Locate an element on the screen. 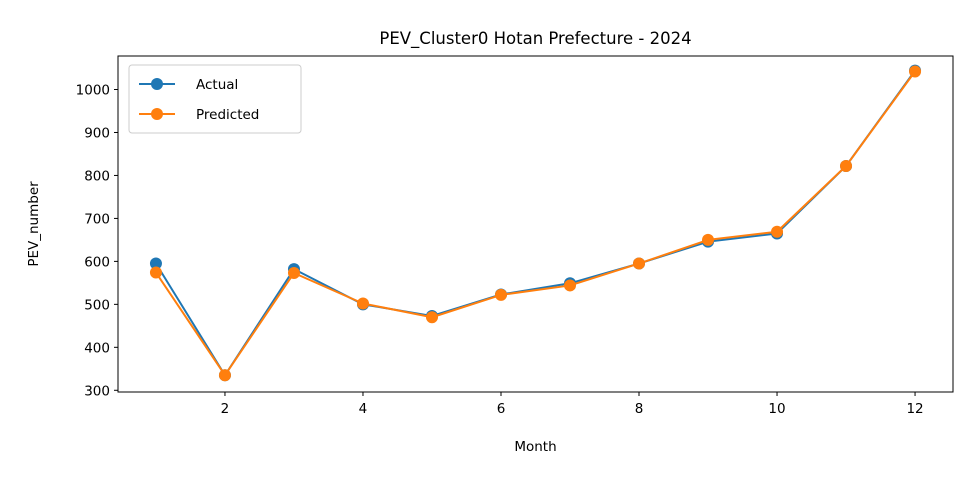  y-tick-label: 500 is located at coordinates (97, 305).